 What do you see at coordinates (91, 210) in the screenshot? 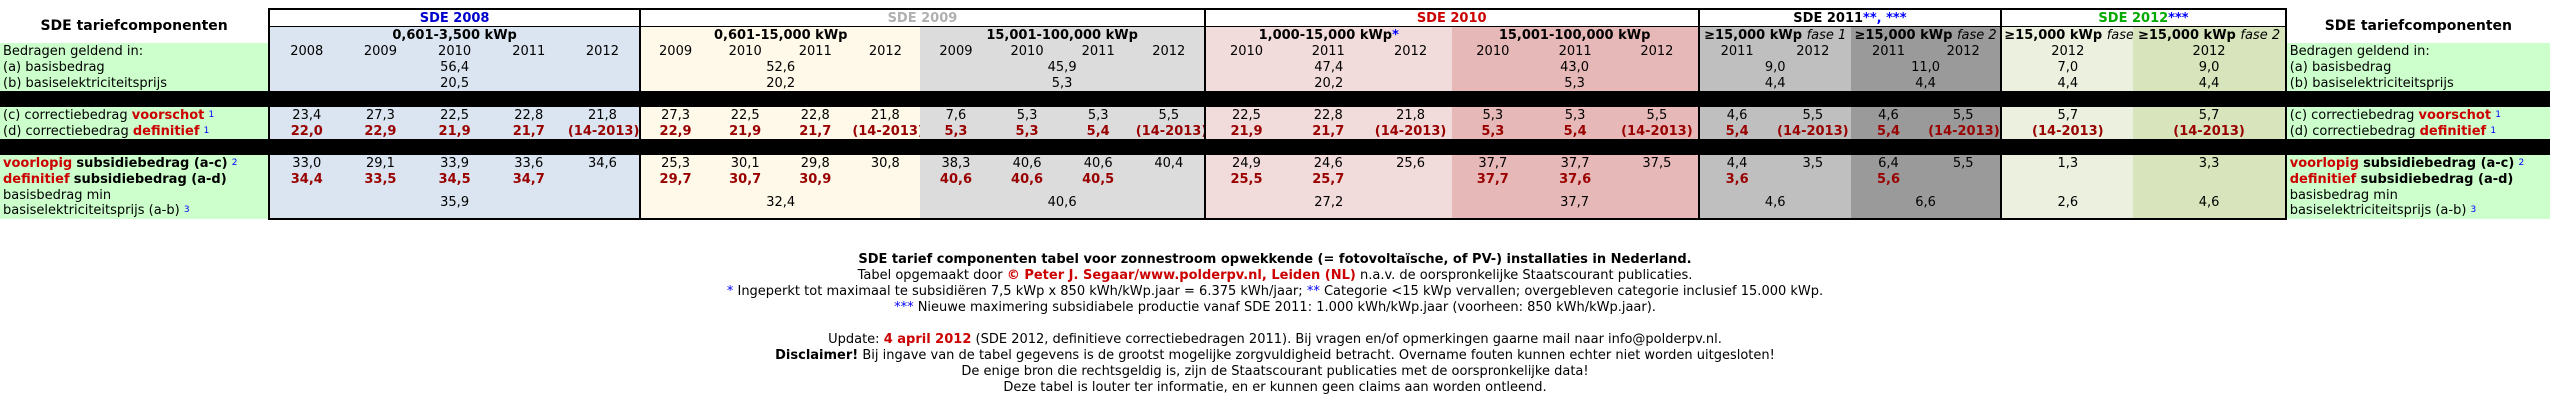
I see `label-bm-2: basiselektriciteitsprijs (a-b)` at bounding box center [91, 210].